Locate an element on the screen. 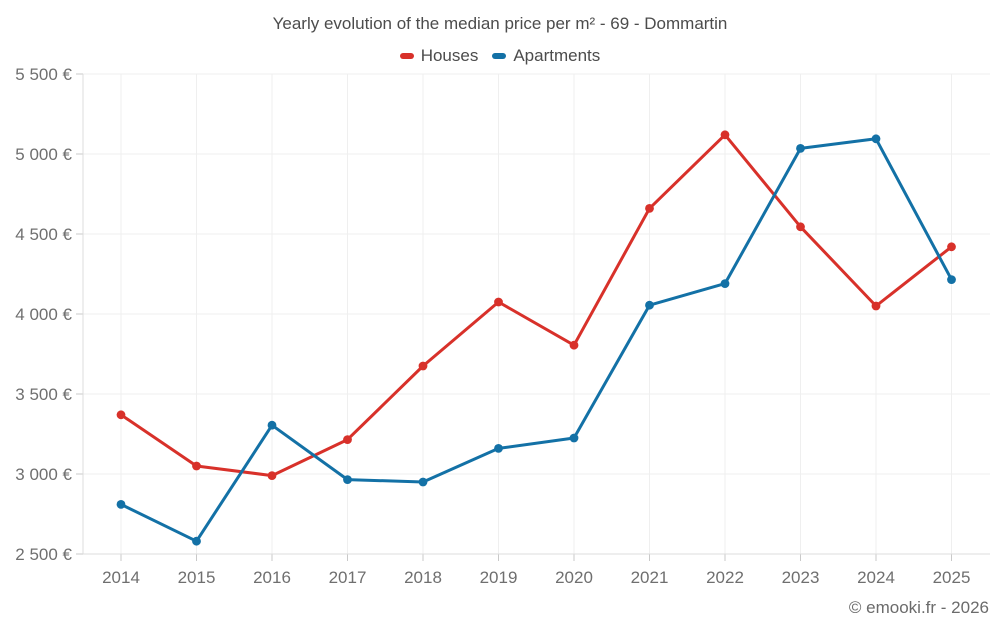 The width and height of the screenshot is (1000, 625). data-point-houses-2017 is located at coordinates (347, 439).